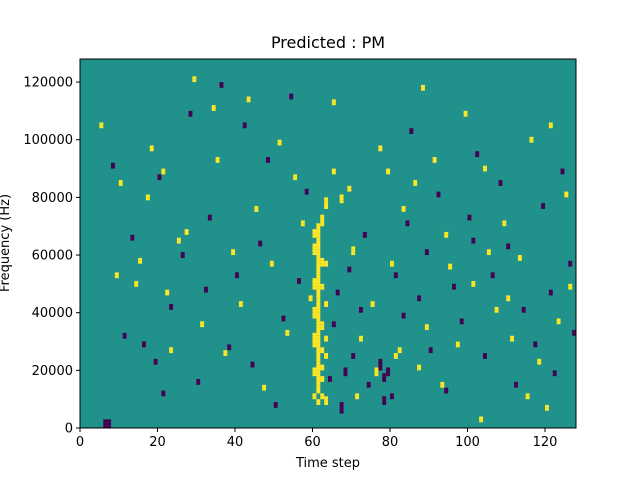  I want to click on y-tick-label: 60000, so click(52, 256).